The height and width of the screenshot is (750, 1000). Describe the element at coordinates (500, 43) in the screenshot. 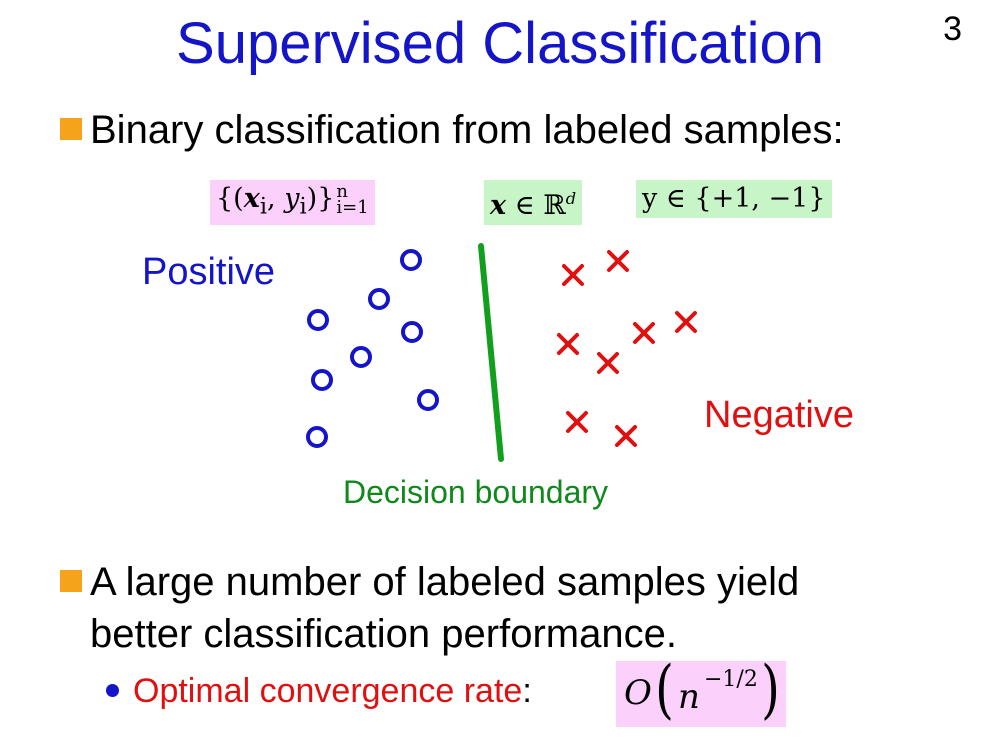

I see `slide-title: Supervised Classification` at that location.